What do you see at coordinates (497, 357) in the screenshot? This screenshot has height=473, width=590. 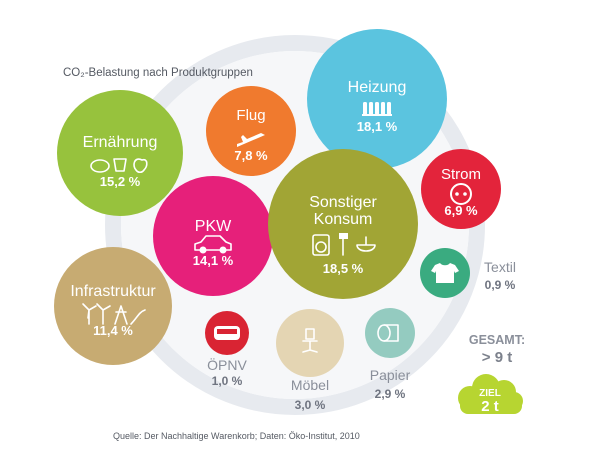 I see `total-value: > 9 t` at bounding box center [497, 357].